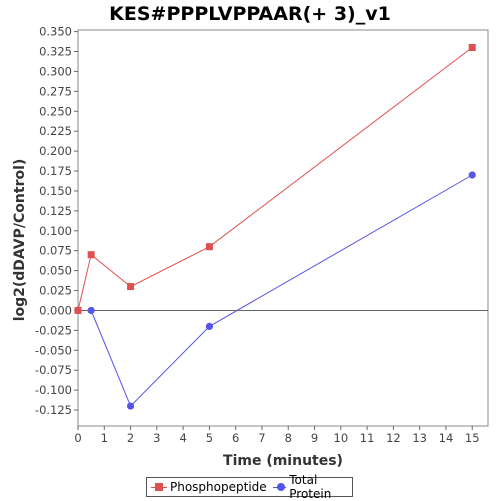 This screenshot has height=501, width=500. Describe the element at coordinates (77, 438) in the screenshot. I see `x-tick-label: 0` at that location.